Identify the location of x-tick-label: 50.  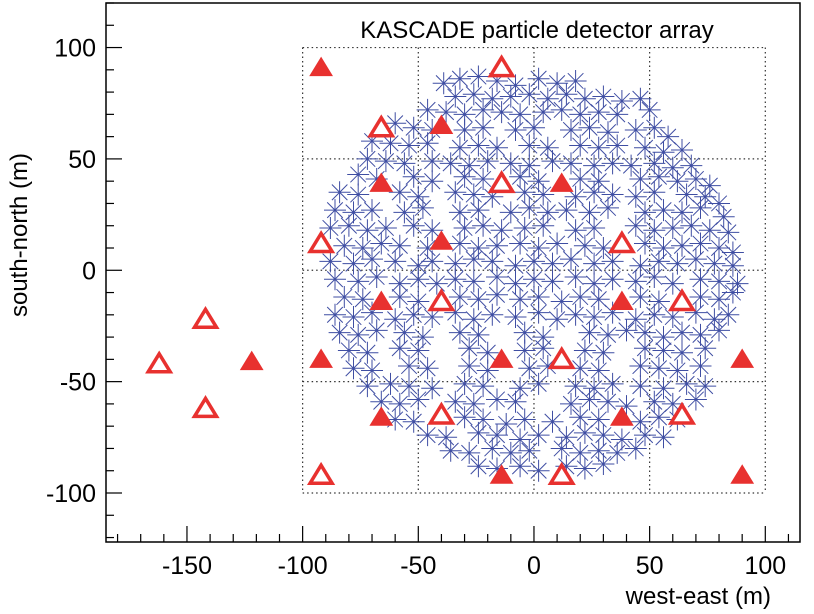
(650, 566).